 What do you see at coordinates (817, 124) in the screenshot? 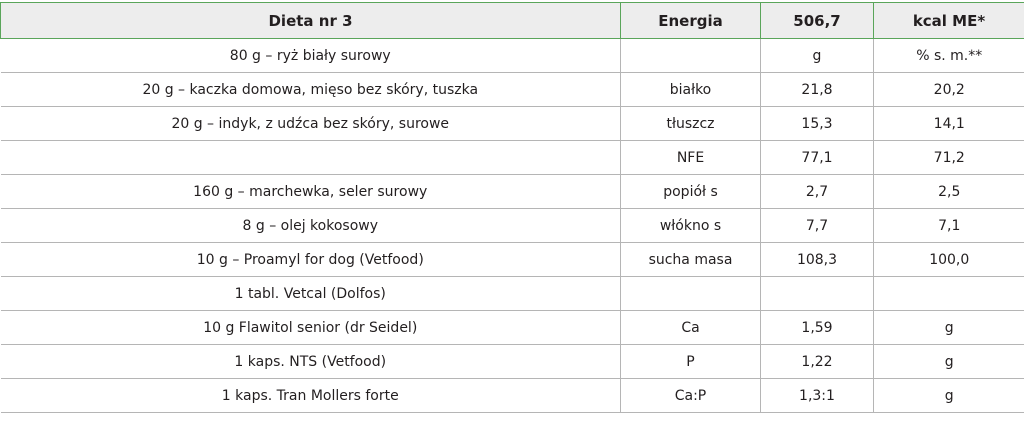
I see `table-cell: 15,3` at bounding box center [817, 124].